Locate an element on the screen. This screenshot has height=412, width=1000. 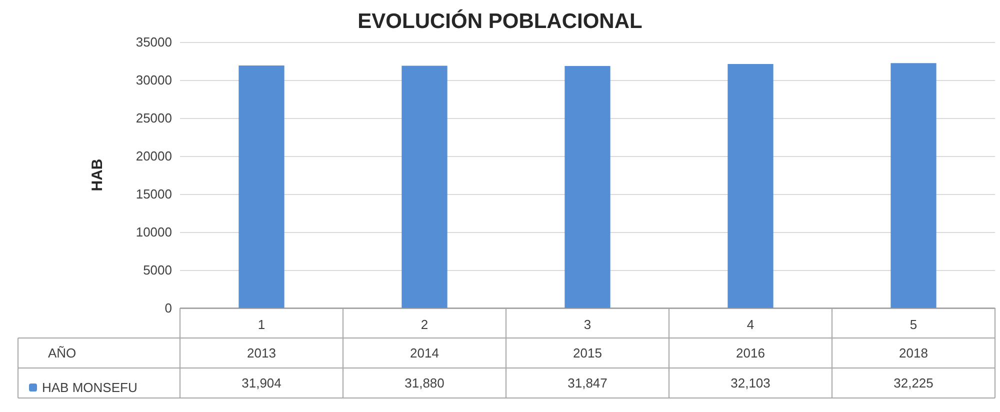
x-tick-label: 3 is located at coordinates (588, 324).